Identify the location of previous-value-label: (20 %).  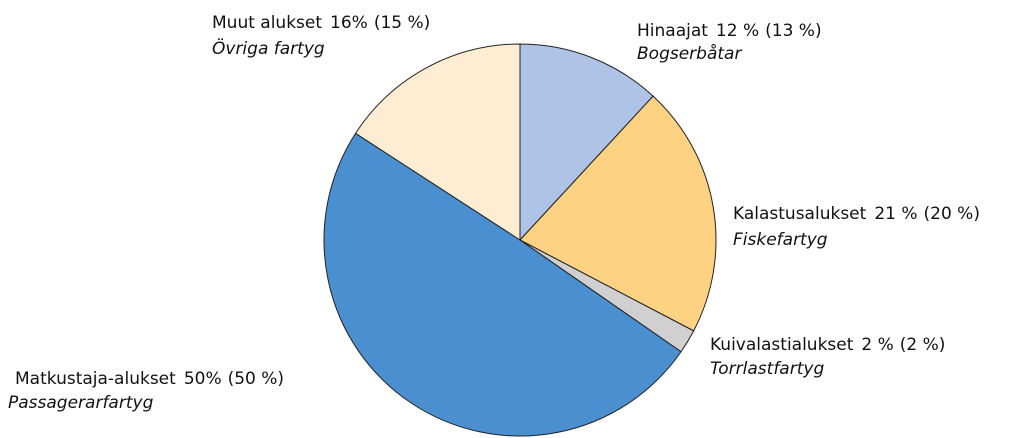
(952, 214).